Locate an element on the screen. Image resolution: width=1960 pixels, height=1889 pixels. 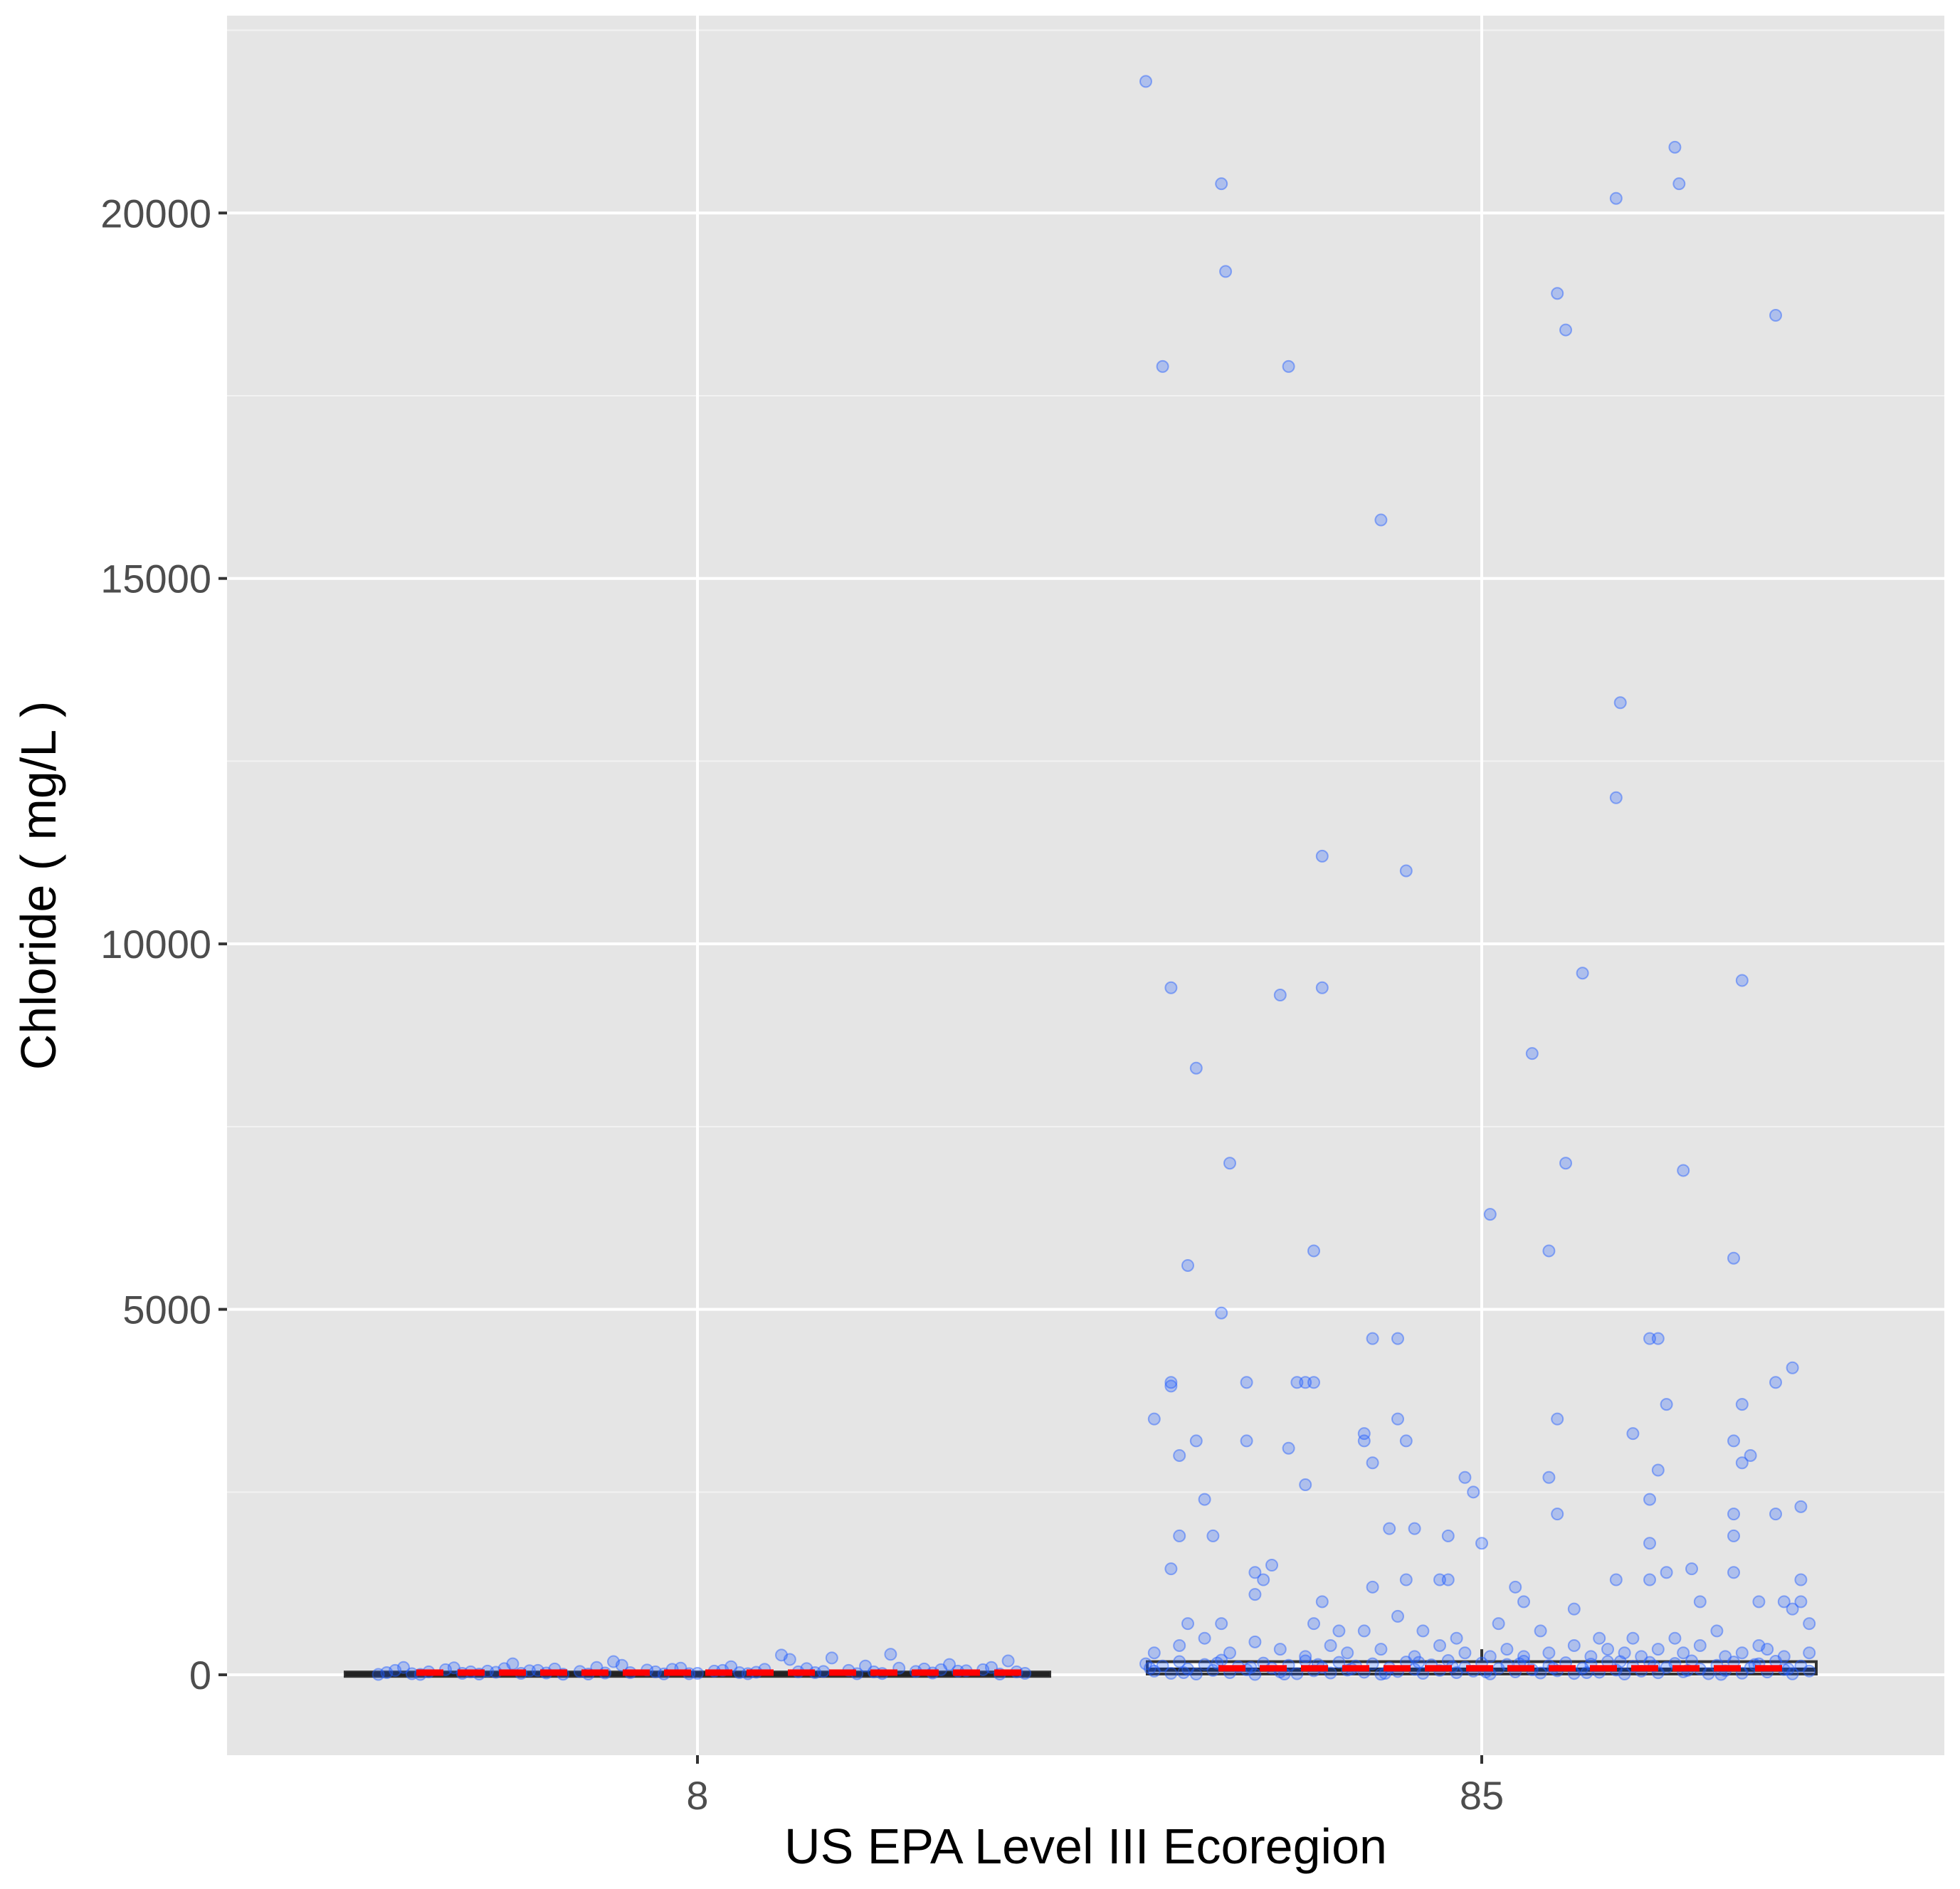
y-axis-ticks: 0 5000 10000 15000 20000 is located at coordinates (163, 944).